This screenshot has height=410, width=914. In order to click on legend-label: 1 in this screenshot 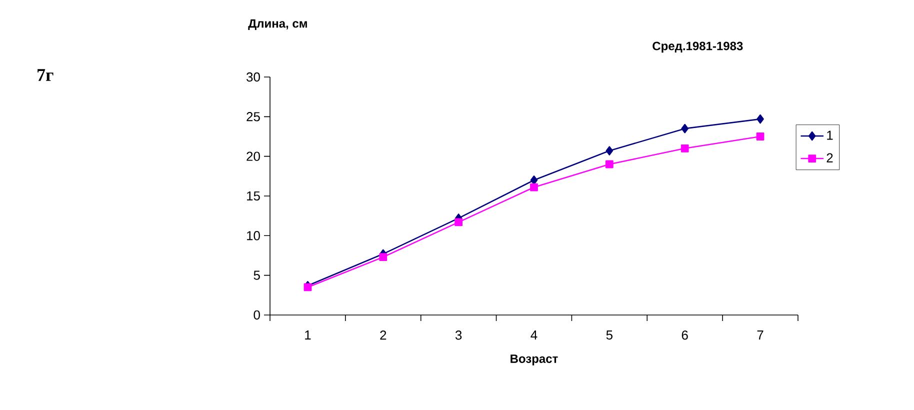, I will do `click(830, 135)`.